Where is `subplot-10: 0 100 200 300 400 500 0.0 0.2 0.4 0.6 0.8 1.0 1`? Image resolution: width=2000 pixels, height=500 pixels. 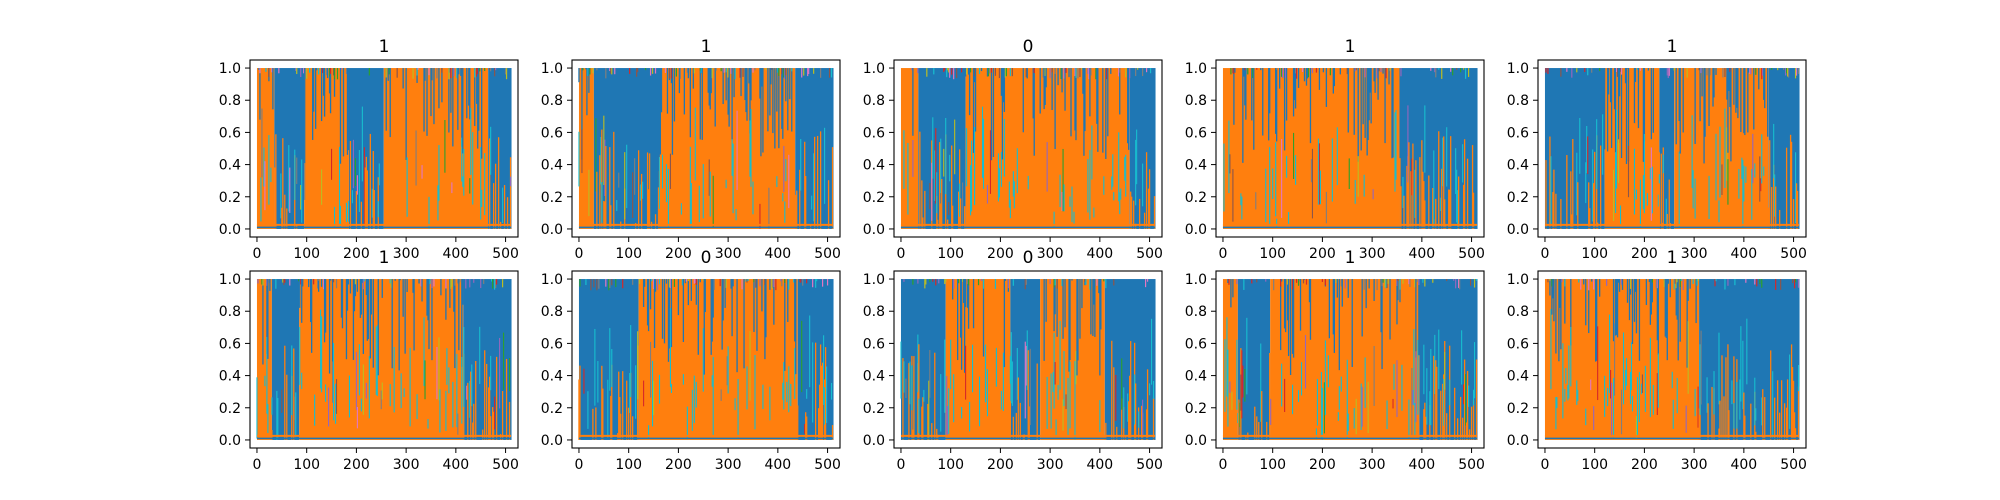 subplot-10: 0 100 200 300 400 500 0.0 0.2 0.4 0.6 0.8 1.0 1 is located at coordinates (1657, 360).